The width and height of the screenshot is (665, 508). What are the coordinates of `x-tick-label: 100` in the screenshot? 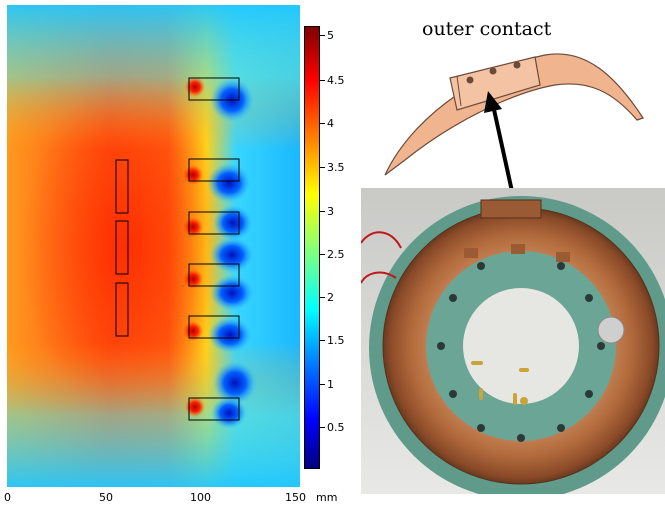 It's located at (200, 497).